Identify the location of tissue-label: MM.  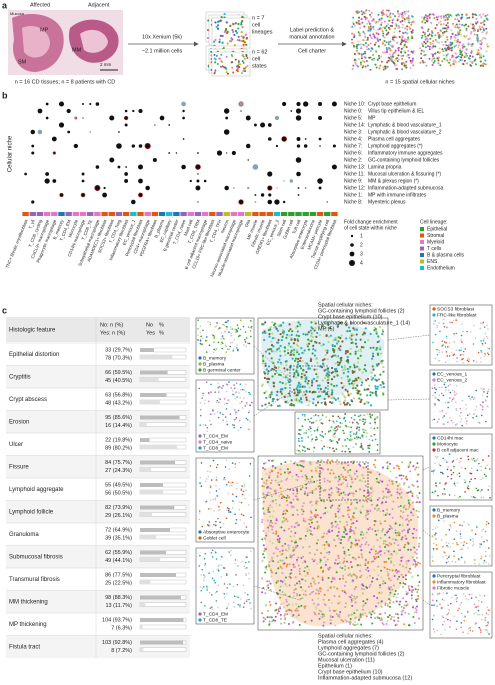
(77, 50).